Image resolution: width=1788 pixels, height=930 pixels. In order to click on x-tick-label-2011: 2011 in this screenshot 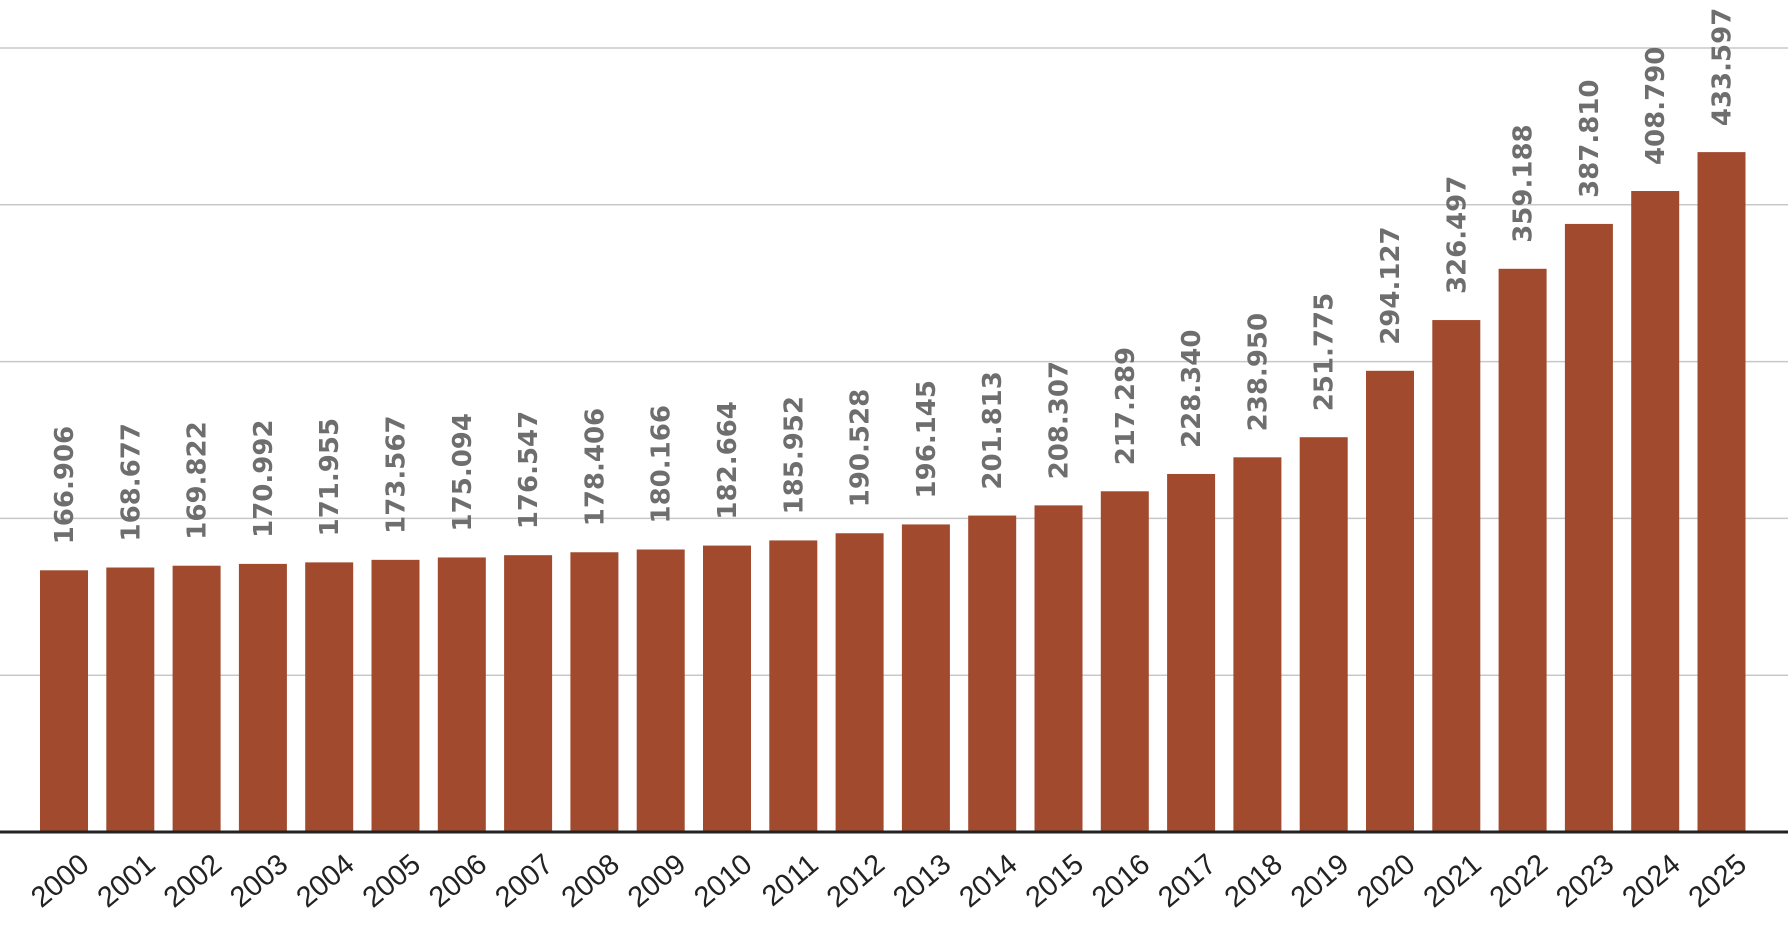, I will do `click(790, 880)`.